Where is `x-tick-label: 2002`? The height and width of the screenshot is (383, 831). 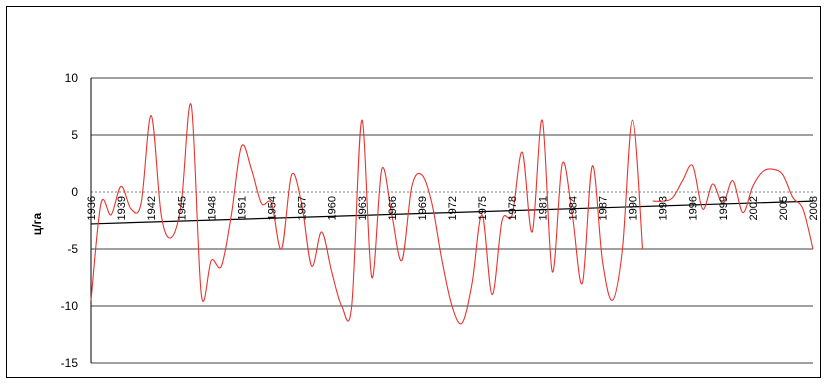 x-tick-label: 2002 is located at coordinates (754, 208).